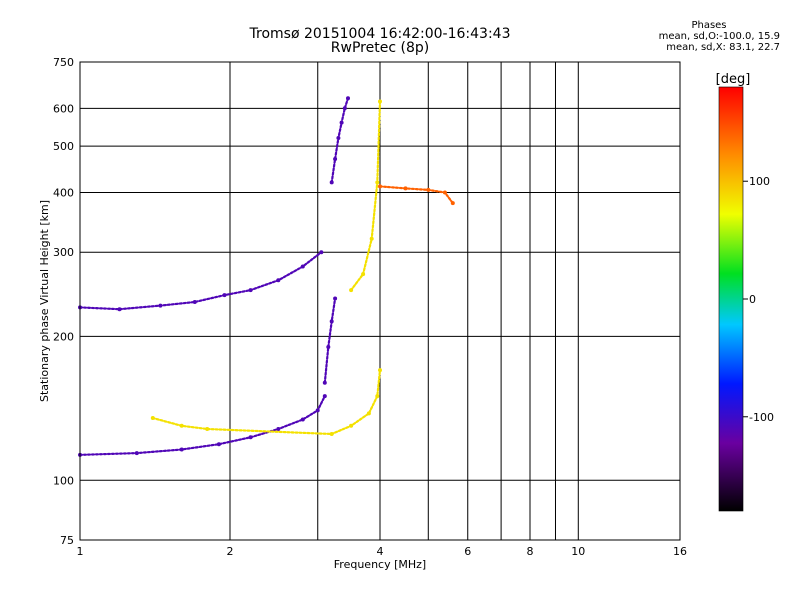  What do you see at coordinates (709, 25) in the screenshot?
I see `phase-stats-heading: Phases` at bounding box center [709, 25].